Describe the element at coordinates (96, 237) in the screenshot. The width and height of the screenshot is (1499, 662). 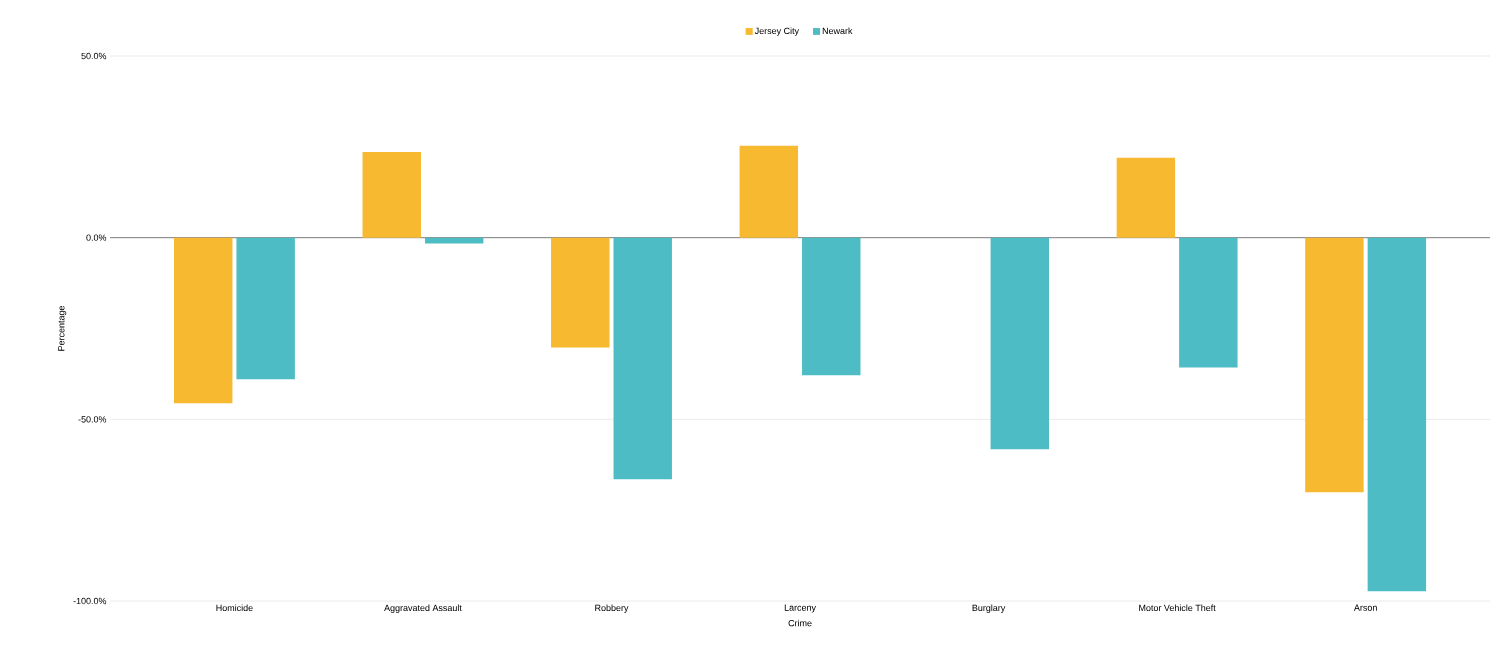
I see `y-tick-label: 0.0%` at that location.